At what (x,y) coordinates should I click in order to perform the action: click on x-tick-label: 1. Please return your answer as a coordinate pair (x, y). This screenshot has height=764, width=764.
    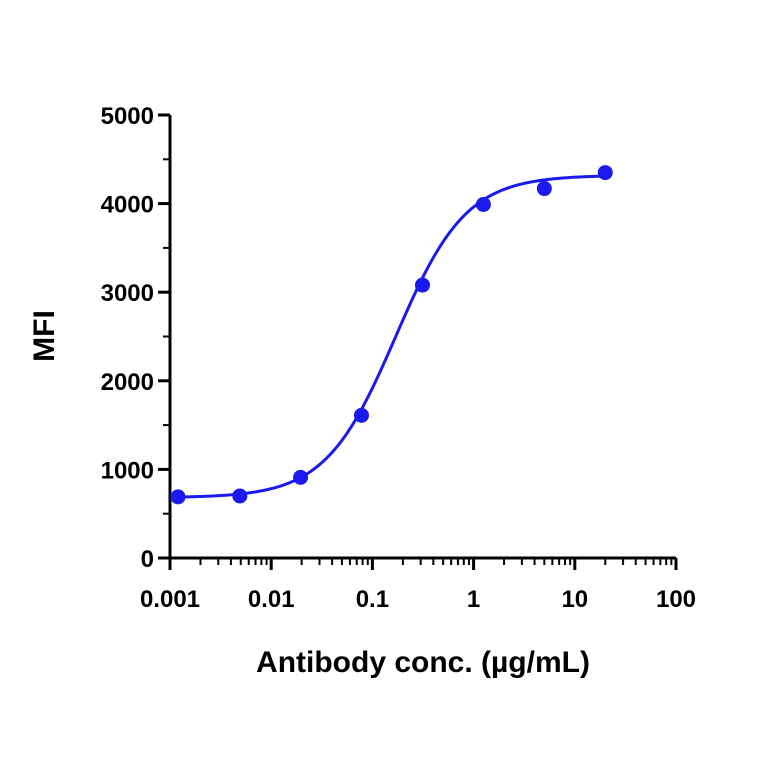
    Looking at the image, I should click on (473, 599).